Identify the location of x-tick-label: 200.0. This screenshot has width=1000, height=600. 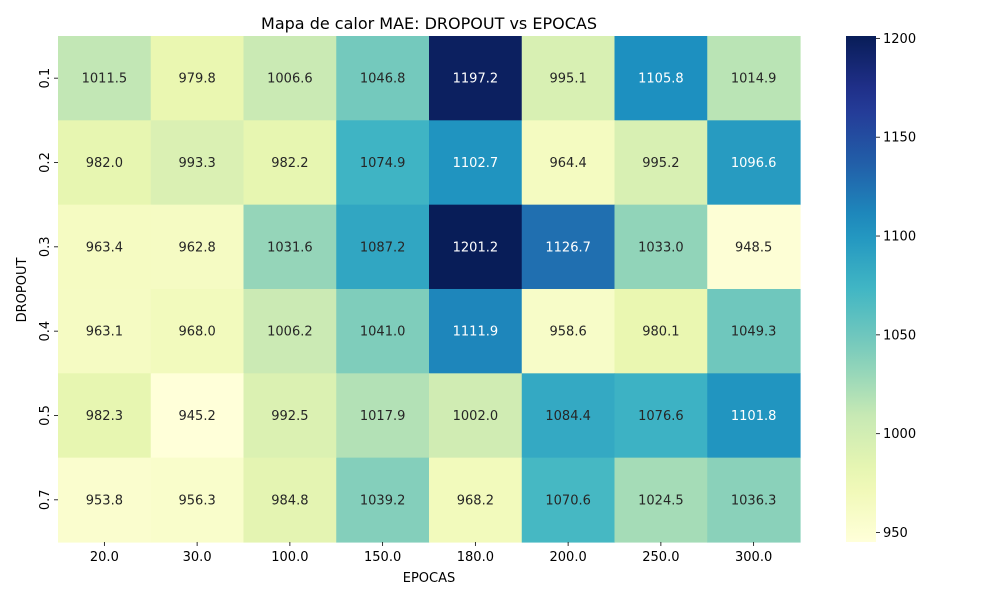
(568, 557).